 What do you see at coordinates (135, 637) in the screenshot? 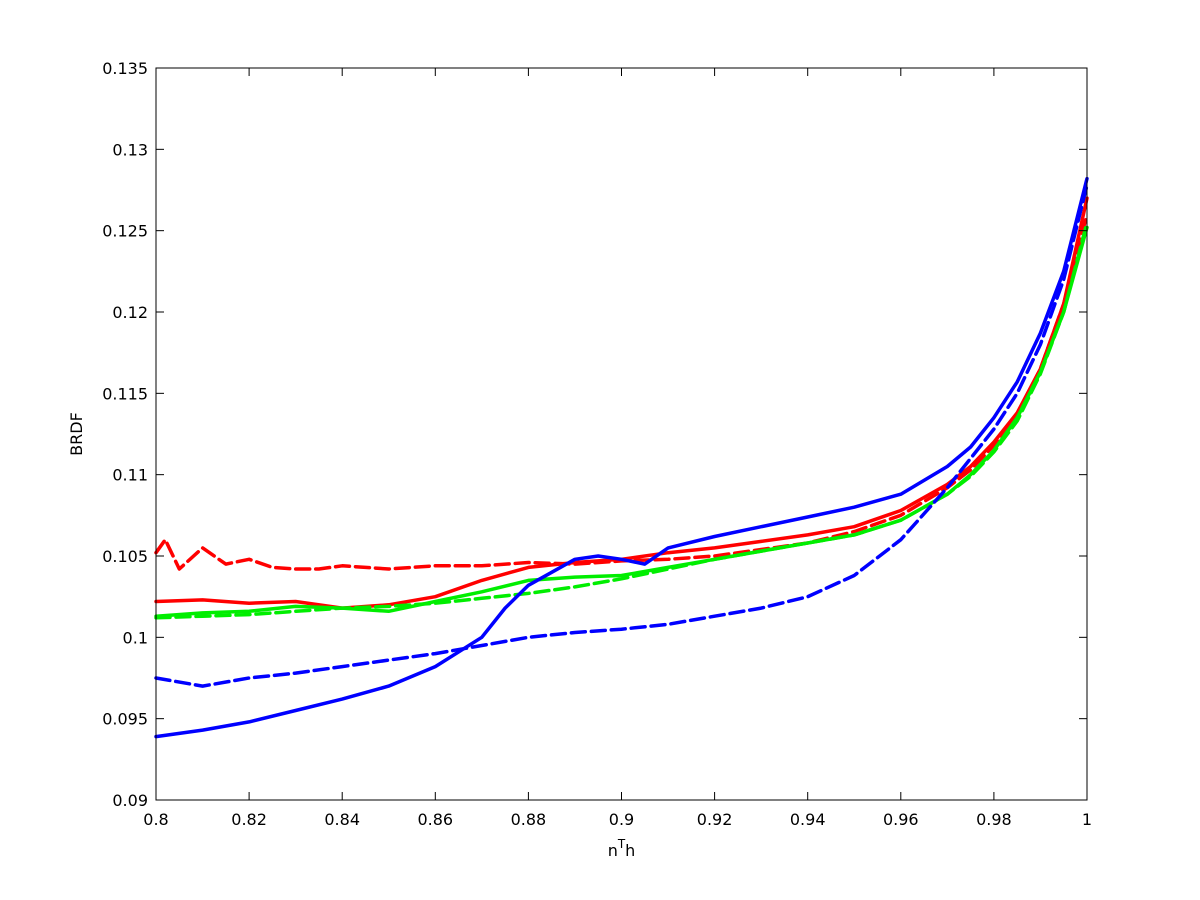
I see `y-tick-label: 0.1` at bounding box center [135, 637].